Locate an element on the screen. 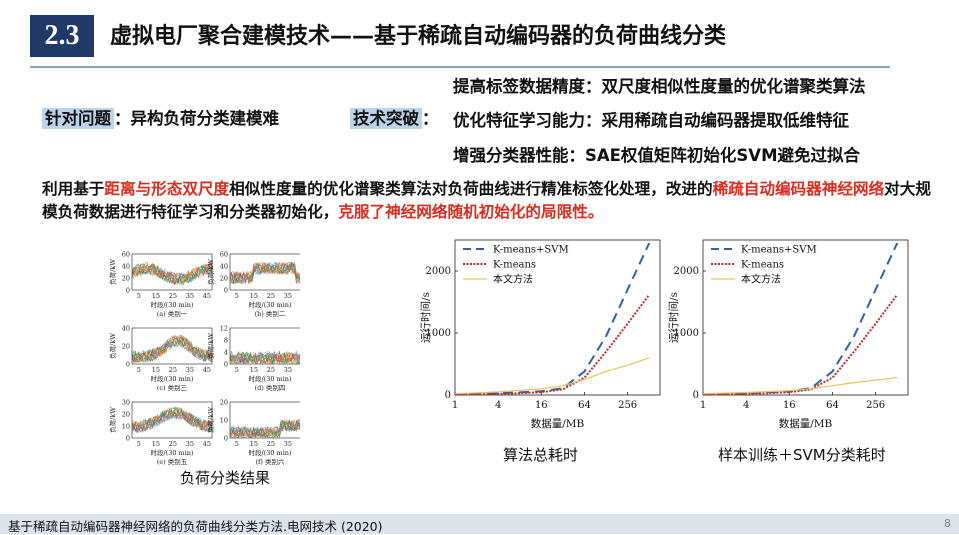  legend-label-0: K-means+SVM is located at coordinates (531, 250).